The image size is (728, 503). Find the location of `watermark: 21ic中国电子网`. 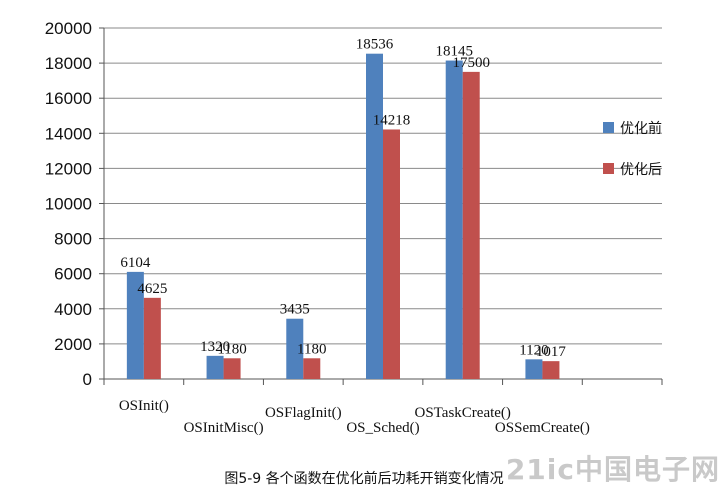

watermark: 21ic中国电子网 is located at coordinates (612, 469).